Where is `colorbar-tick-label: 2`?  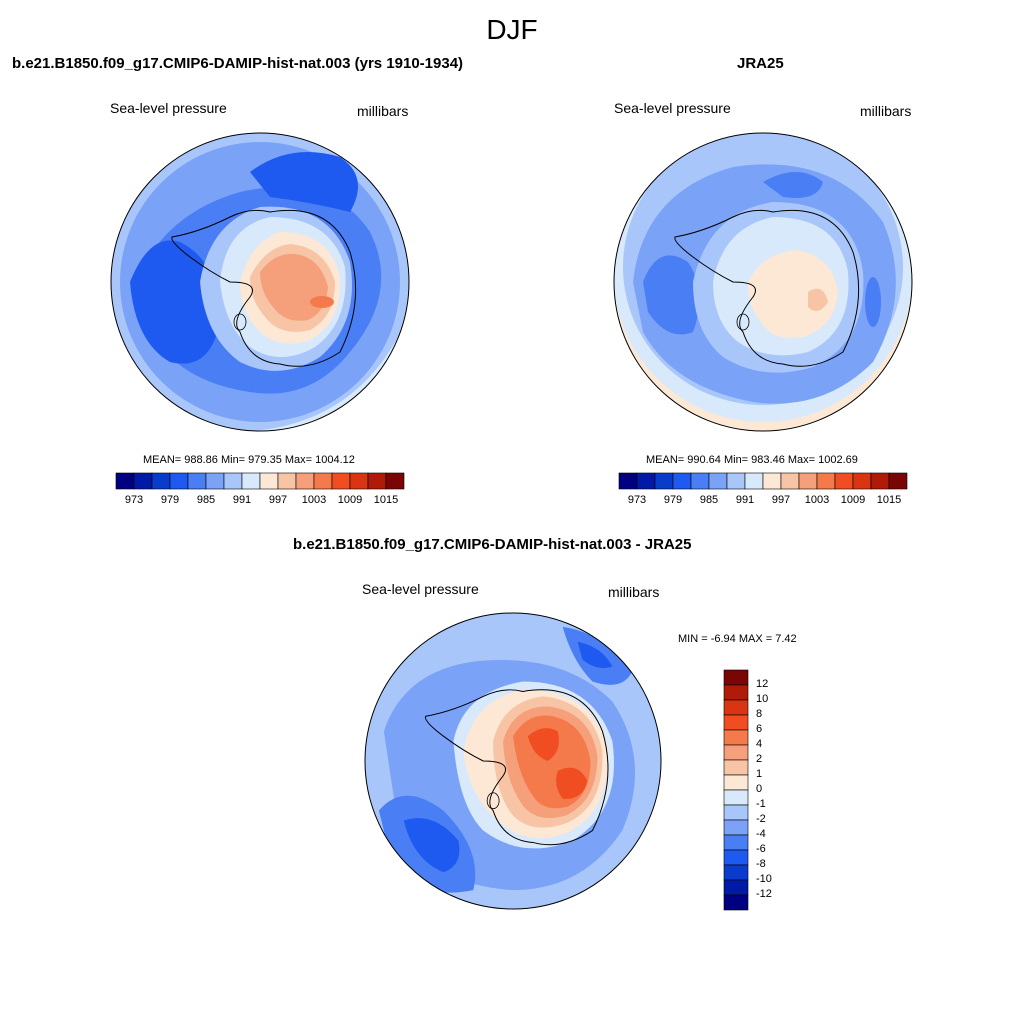 colorbar-tick-label: 2 is located at coordinates (759, 759).